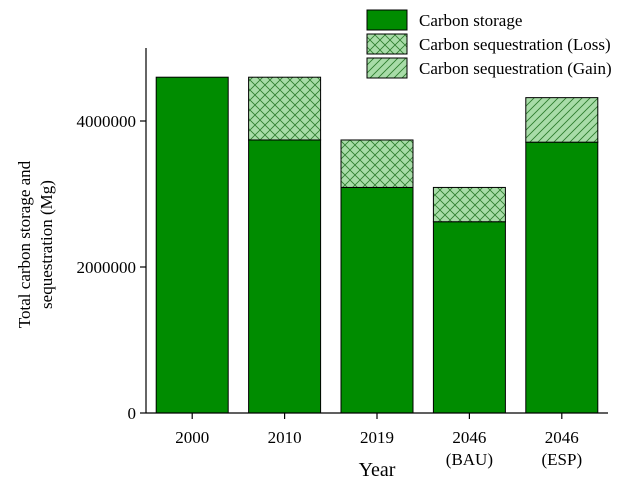 This screenshot has height=484, width=634. What do you see at coordinates (107, 121) in the screenshot?
I see `y-tick-label: 4000000` at bounding box center [107, 121].